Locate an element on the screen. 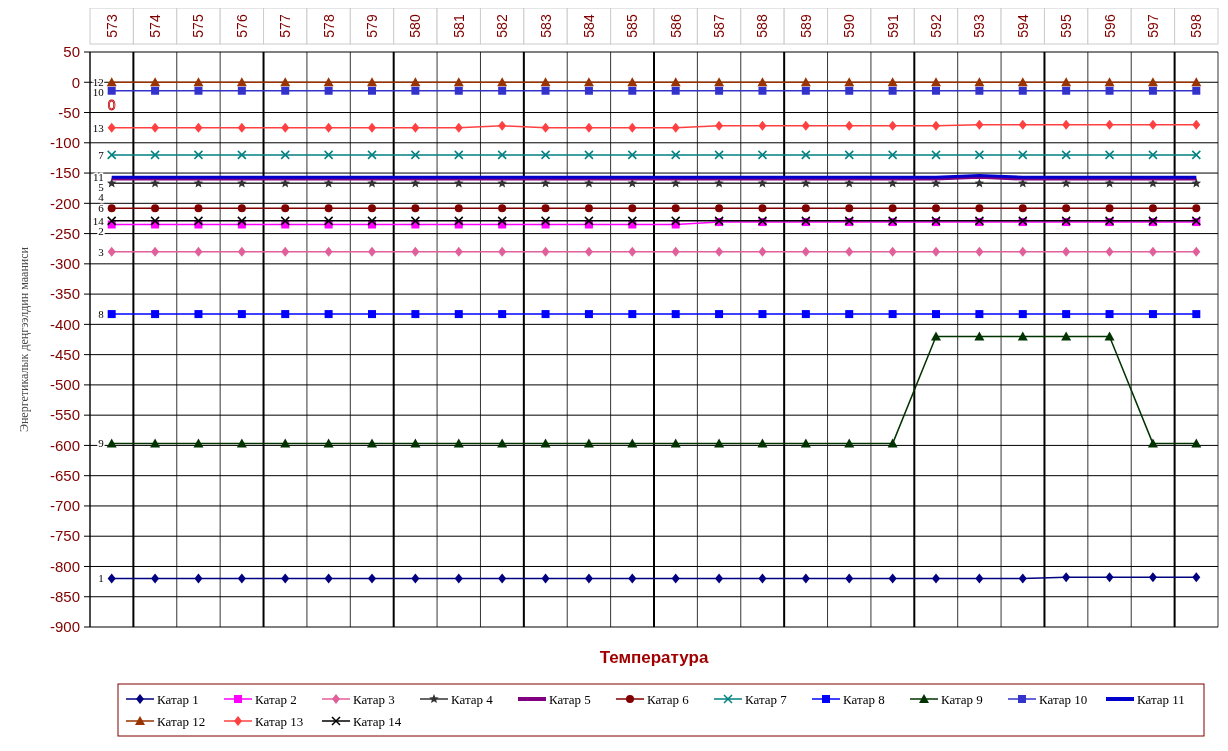 The height and width of the screenshot is (751, 1228). y-tick-label: -900 is located at coordinates (64, 627).